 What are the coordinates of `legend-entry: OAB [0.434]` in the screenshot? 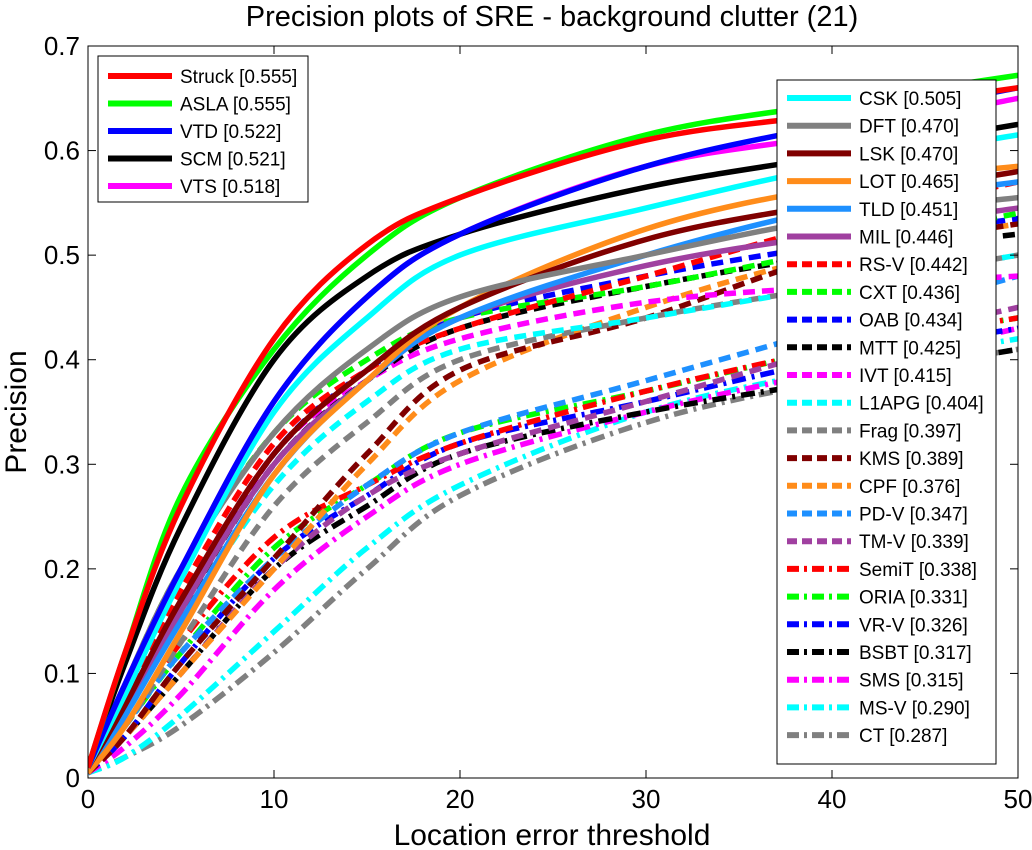 It's located at (911, 321).